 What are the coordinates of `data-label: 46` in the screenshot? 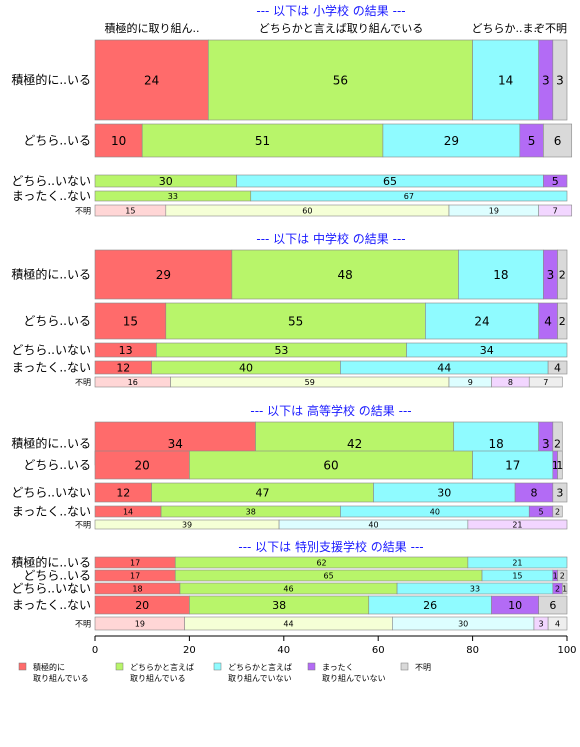 It's located at (288, 588).